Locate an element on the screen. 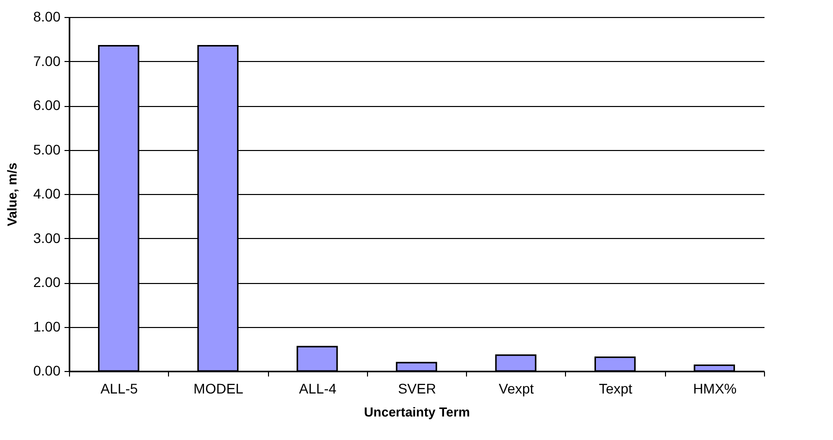 The height and width of the screenshot is (440, 833). x-tick-label: ALL-5 is located at coordinates (119, 388).